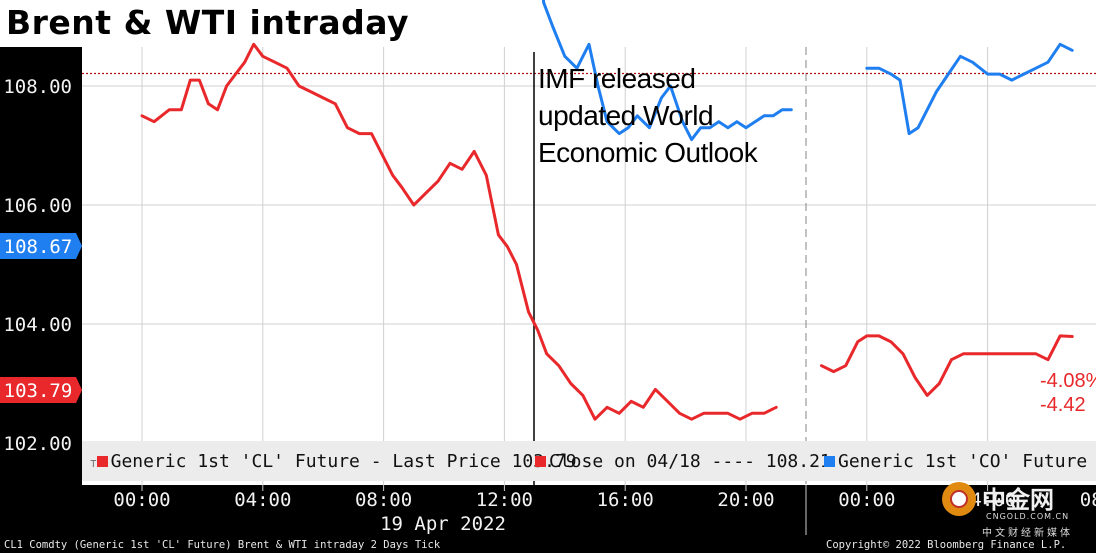  Describe the element at coordinates (967, 461) in the screenshot. I see `legend-label-co: Generic 1st 'CO' Future - La` at that location.